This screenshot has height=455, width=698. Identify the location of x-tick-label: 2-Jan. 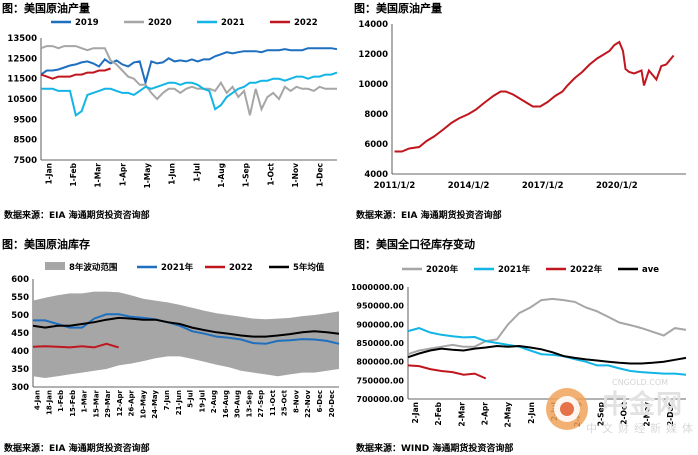
(415, 413).